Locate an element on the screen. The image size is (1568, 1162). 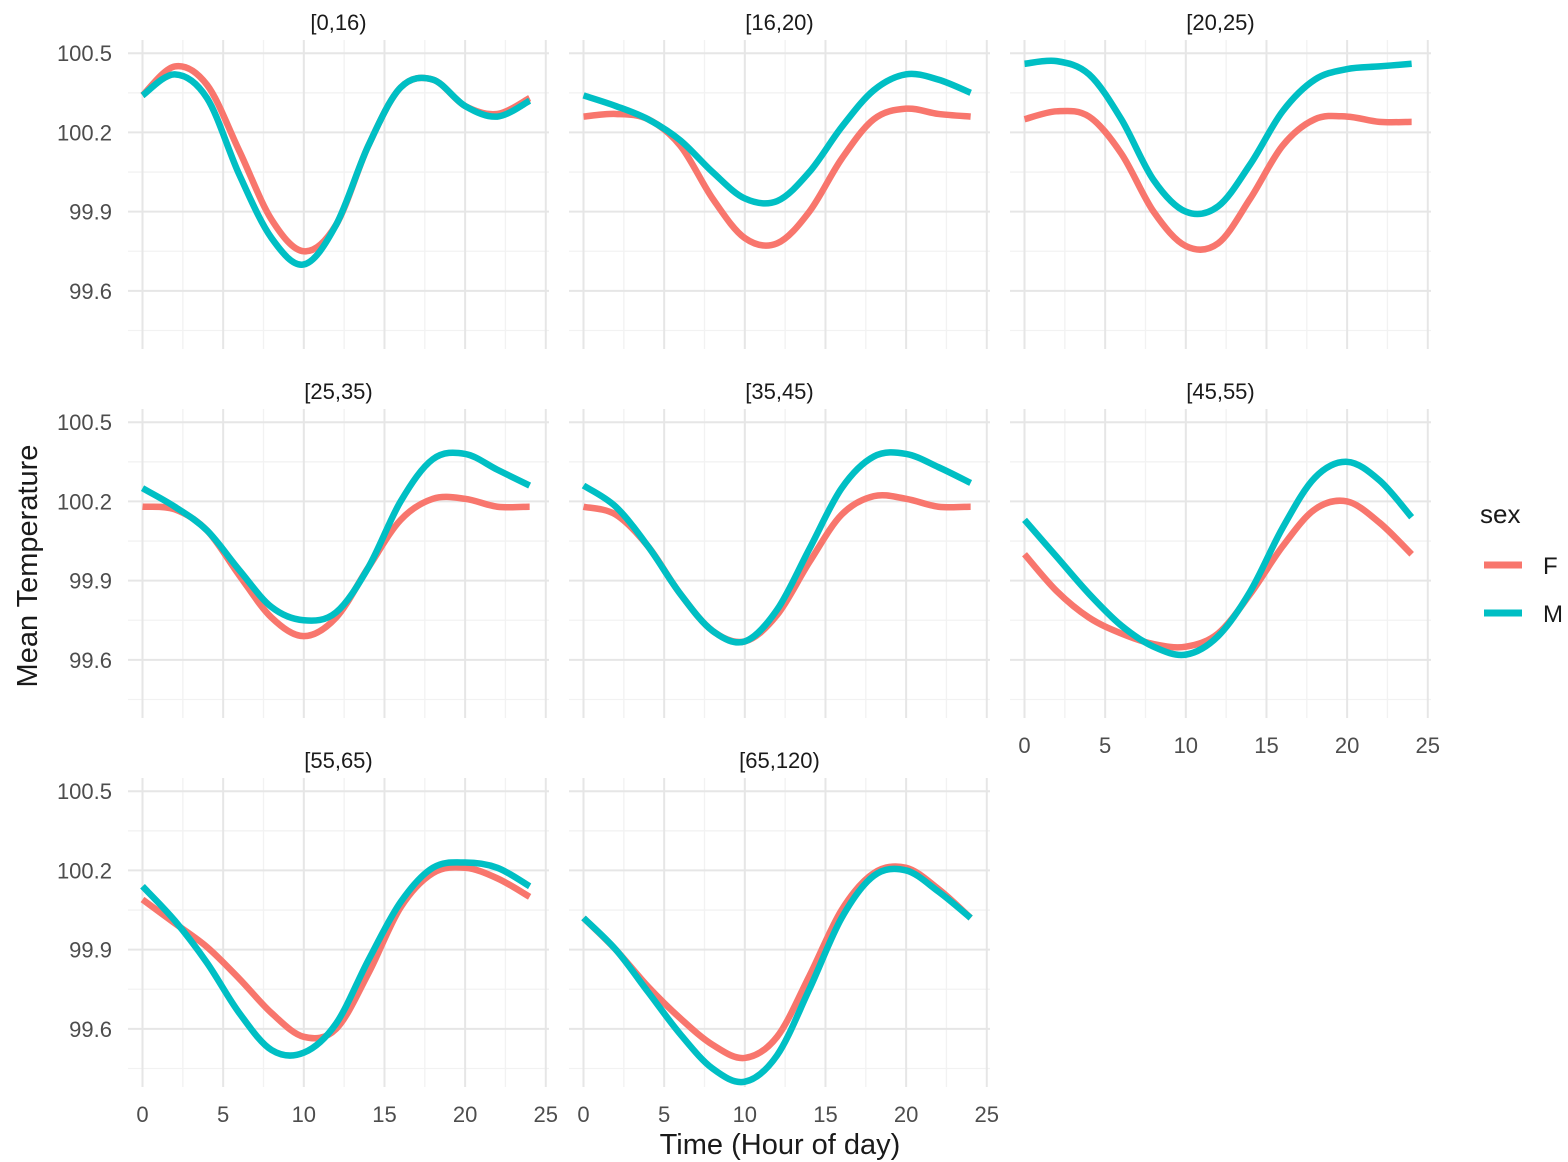
legend: sex FM is located at coordinates (1521, 563).